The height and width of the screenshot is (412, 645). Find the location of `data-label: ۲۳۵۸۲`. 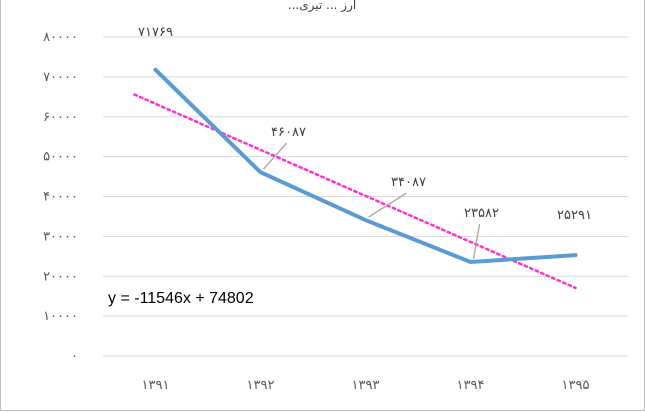

data-label: ۲۳۵۸۲ is located at coordinates (481, 213).